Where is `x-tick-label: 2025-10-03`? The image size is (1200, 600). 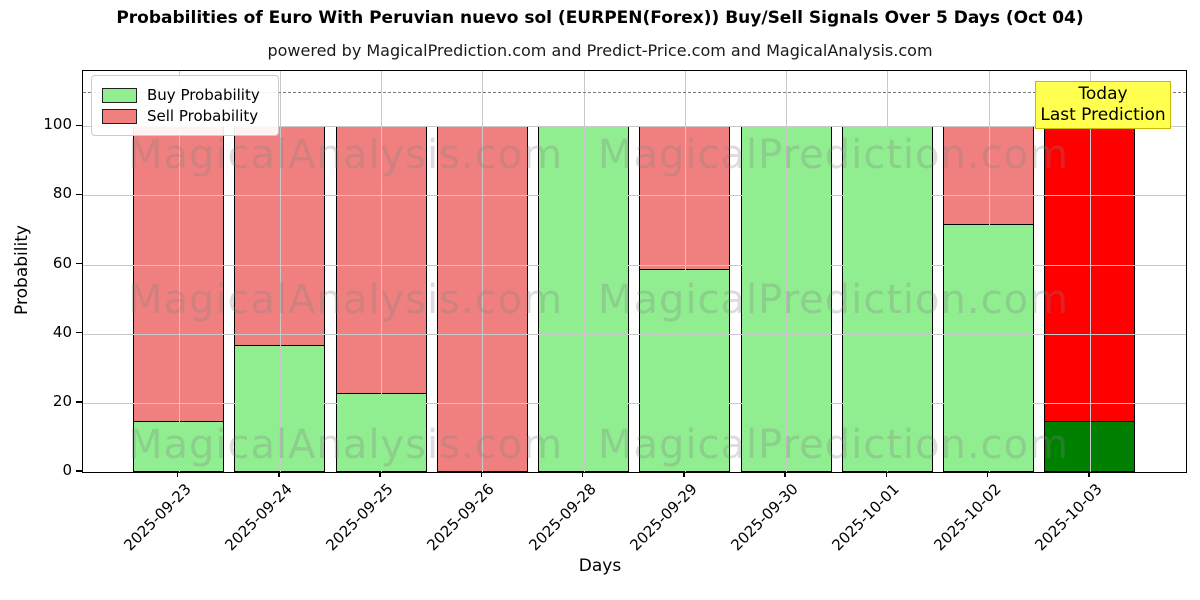 x-tick-label: 2025-10-03 is located at coordinates (1068, 517).